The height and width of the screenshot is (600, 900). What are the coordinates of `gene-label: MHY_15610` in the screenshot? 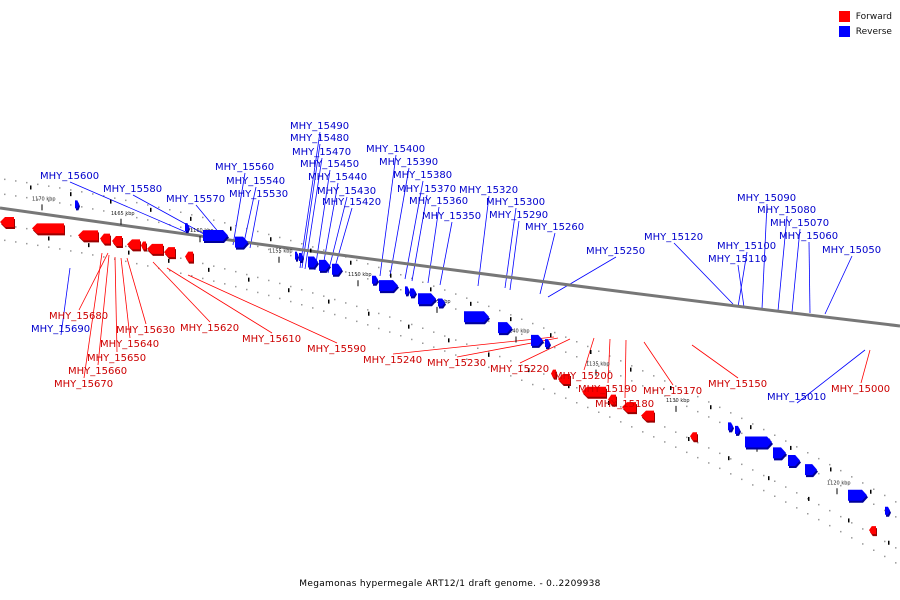 It's located at (271, 339).